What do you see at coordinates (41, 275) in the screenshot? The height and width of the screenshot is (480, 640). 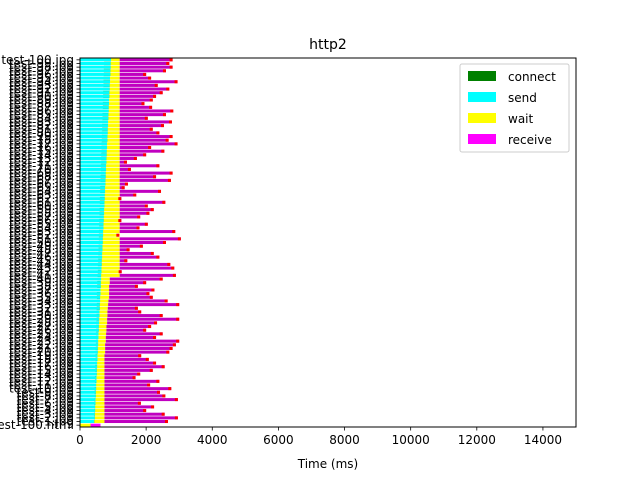 I see `y-tick-label-41: test-41.jpg` at bounding box center [41, 275].